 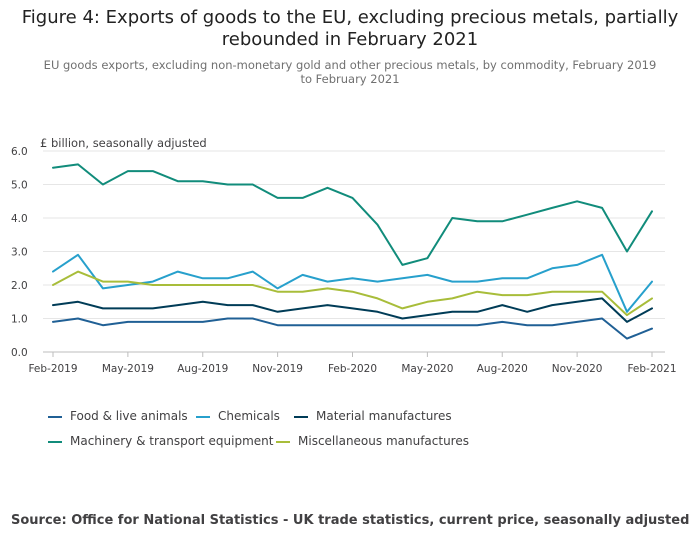 What do you see at coordinates (383, 441) in the screenshot?
I see `legend-label: Miscellaneous manufactures` at bounding box center [383, 441].